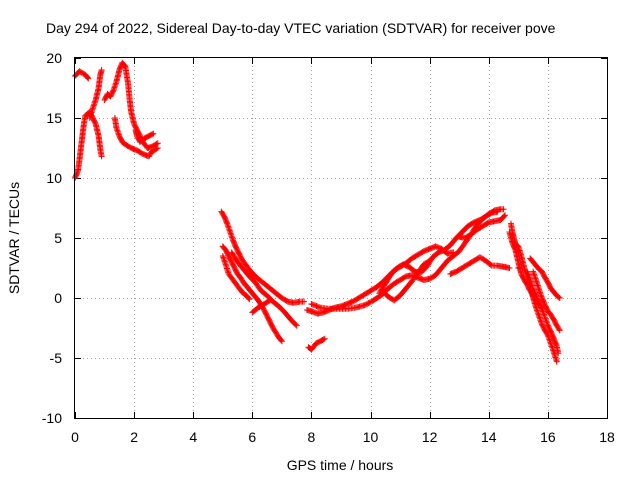 The width and height of the screenshot is (640, 480). Describe the element at coordinates (54, 178) in the screenshot. I see `y-tick-label: 10` at that location.